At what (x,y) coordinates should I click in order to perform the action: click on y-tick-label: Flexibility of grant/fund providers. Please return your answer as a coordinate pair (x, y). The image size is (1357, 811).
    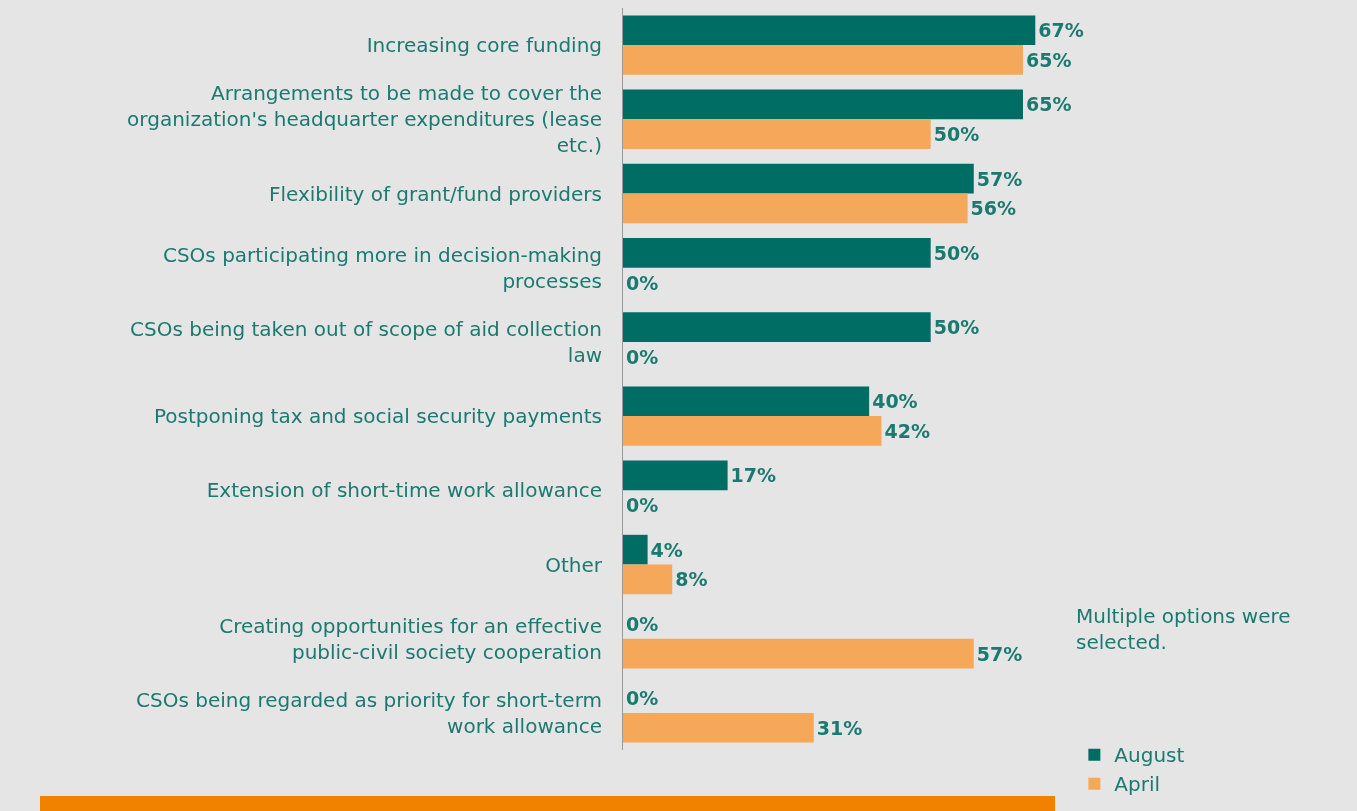
    Looking at the image, I should click on (435, 193).